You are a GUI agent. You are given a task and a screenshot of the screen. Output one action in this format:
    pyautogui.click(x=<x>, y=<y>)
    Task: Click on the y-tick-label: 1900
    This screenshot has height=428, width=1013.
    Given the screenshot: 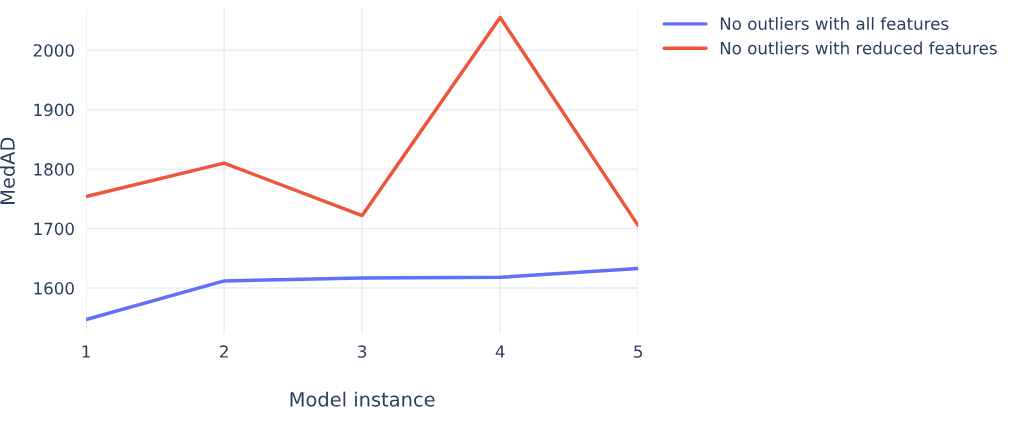 What is the action you would take?
    pyautogui.click(x=54, y=110)
    